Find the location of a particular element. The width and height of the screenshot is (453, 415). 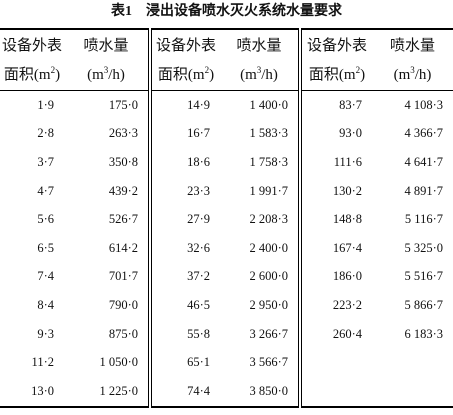

table-row: 9·3 875·0 55·8 3 266·7 260·4 6 183·3 is located at coordinates (226, 334).